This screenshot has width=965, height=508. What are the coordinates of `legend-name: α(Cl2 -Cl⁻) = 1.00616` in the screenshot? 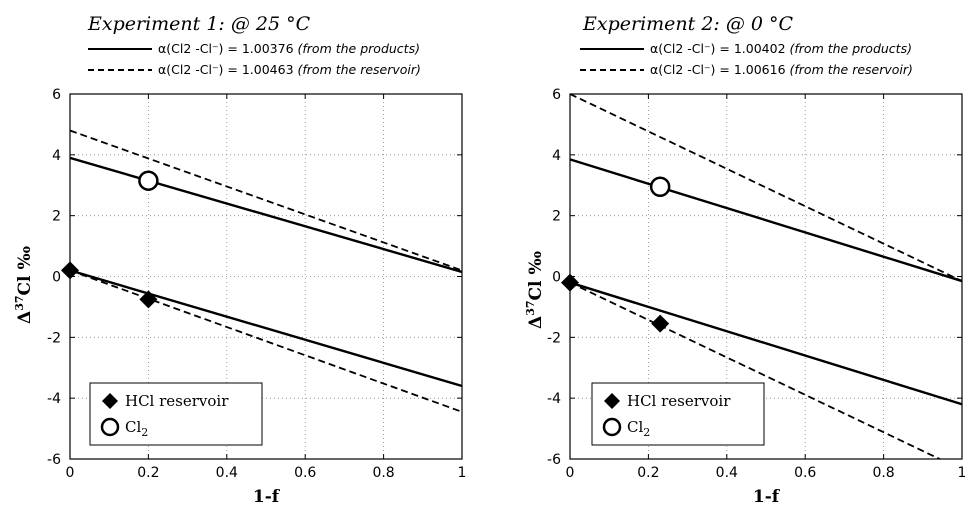 It's located at (720, 69).